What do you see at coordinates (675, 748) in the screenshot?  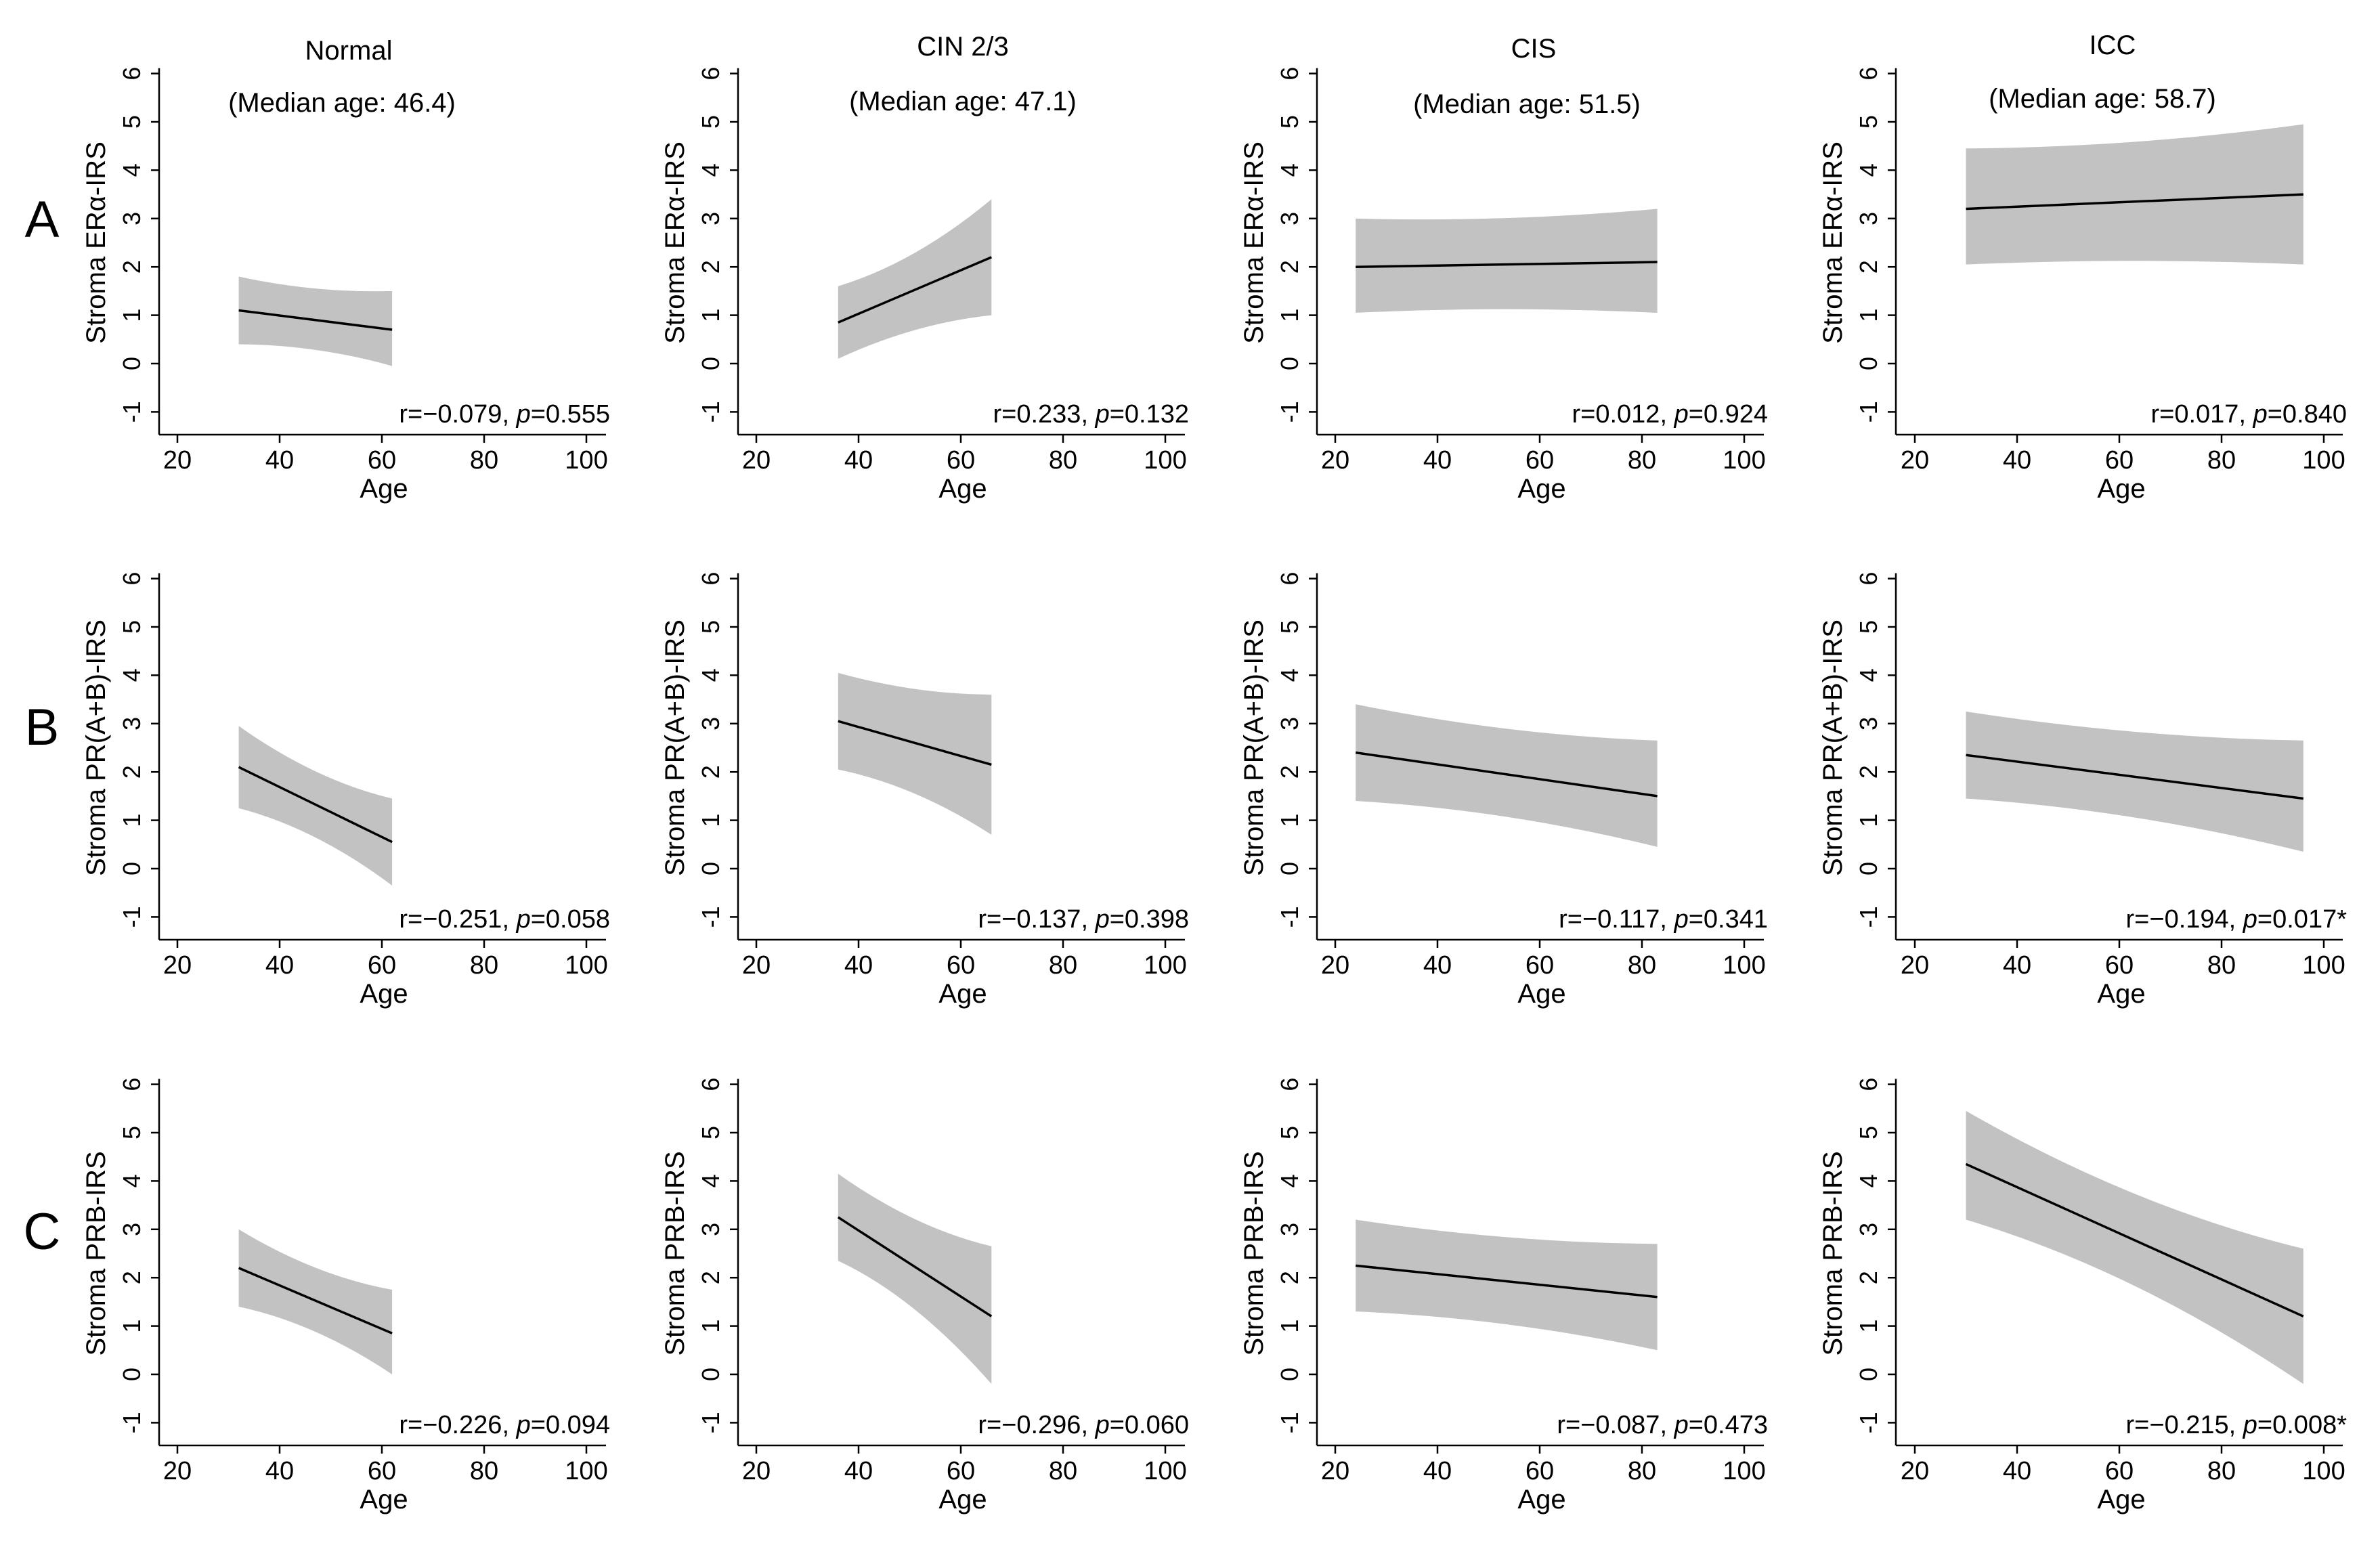 I see `y-axis-title: Stroma PR(A+B)-IRS` at bounding box center [675, 748].